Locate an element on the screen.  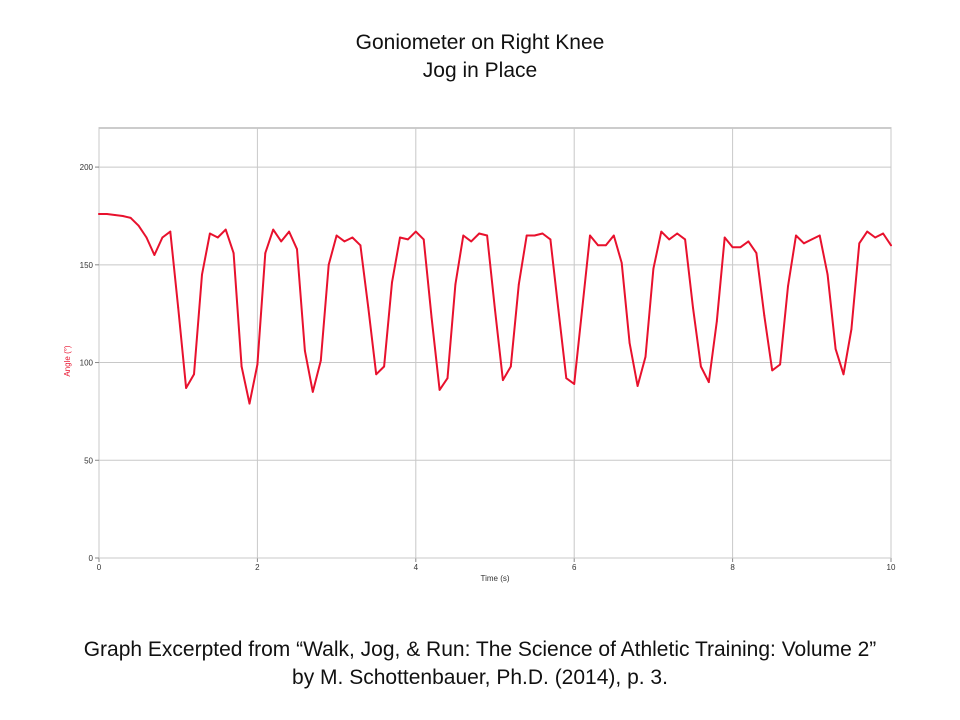
x-tick-label: 10 is located at coordinates (891, 567).